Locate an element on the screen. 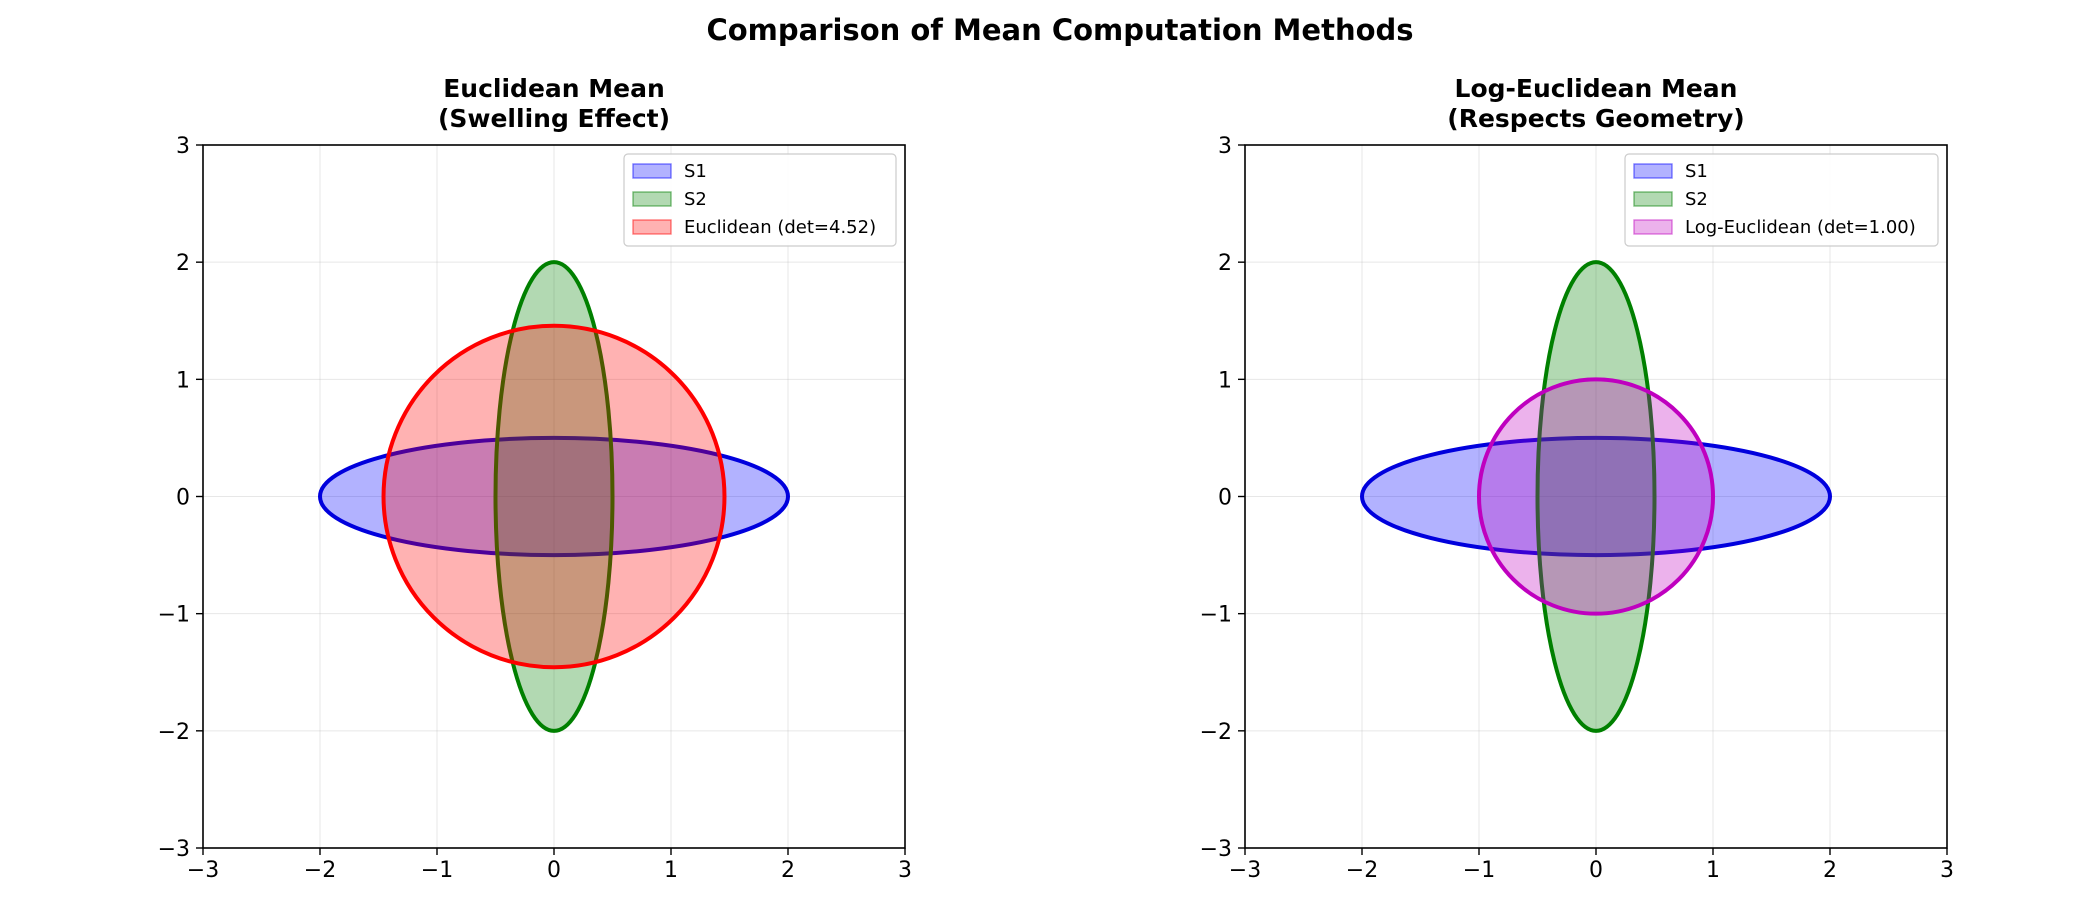 Image resolution: width=2100 pixels, height=900 pixels. legend: S1 S2 Log-Euclidean (det=1.00) is located at coordinates (1781, 200).